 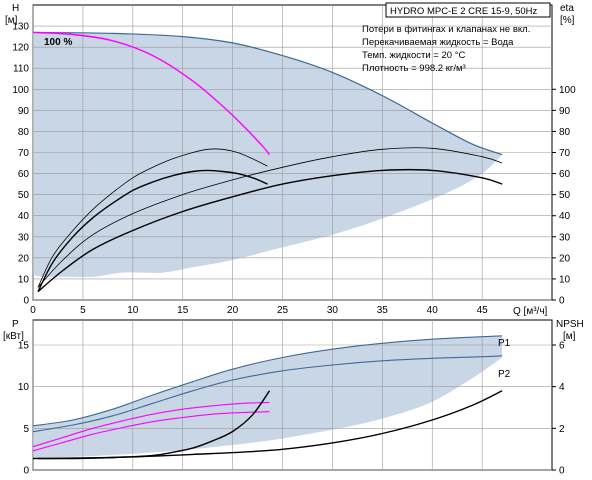 What do you see at coordinates (24, 346) in the screenshot?
I see `power-panel-y-tick-label: 15` at bounding box center [24, 346].